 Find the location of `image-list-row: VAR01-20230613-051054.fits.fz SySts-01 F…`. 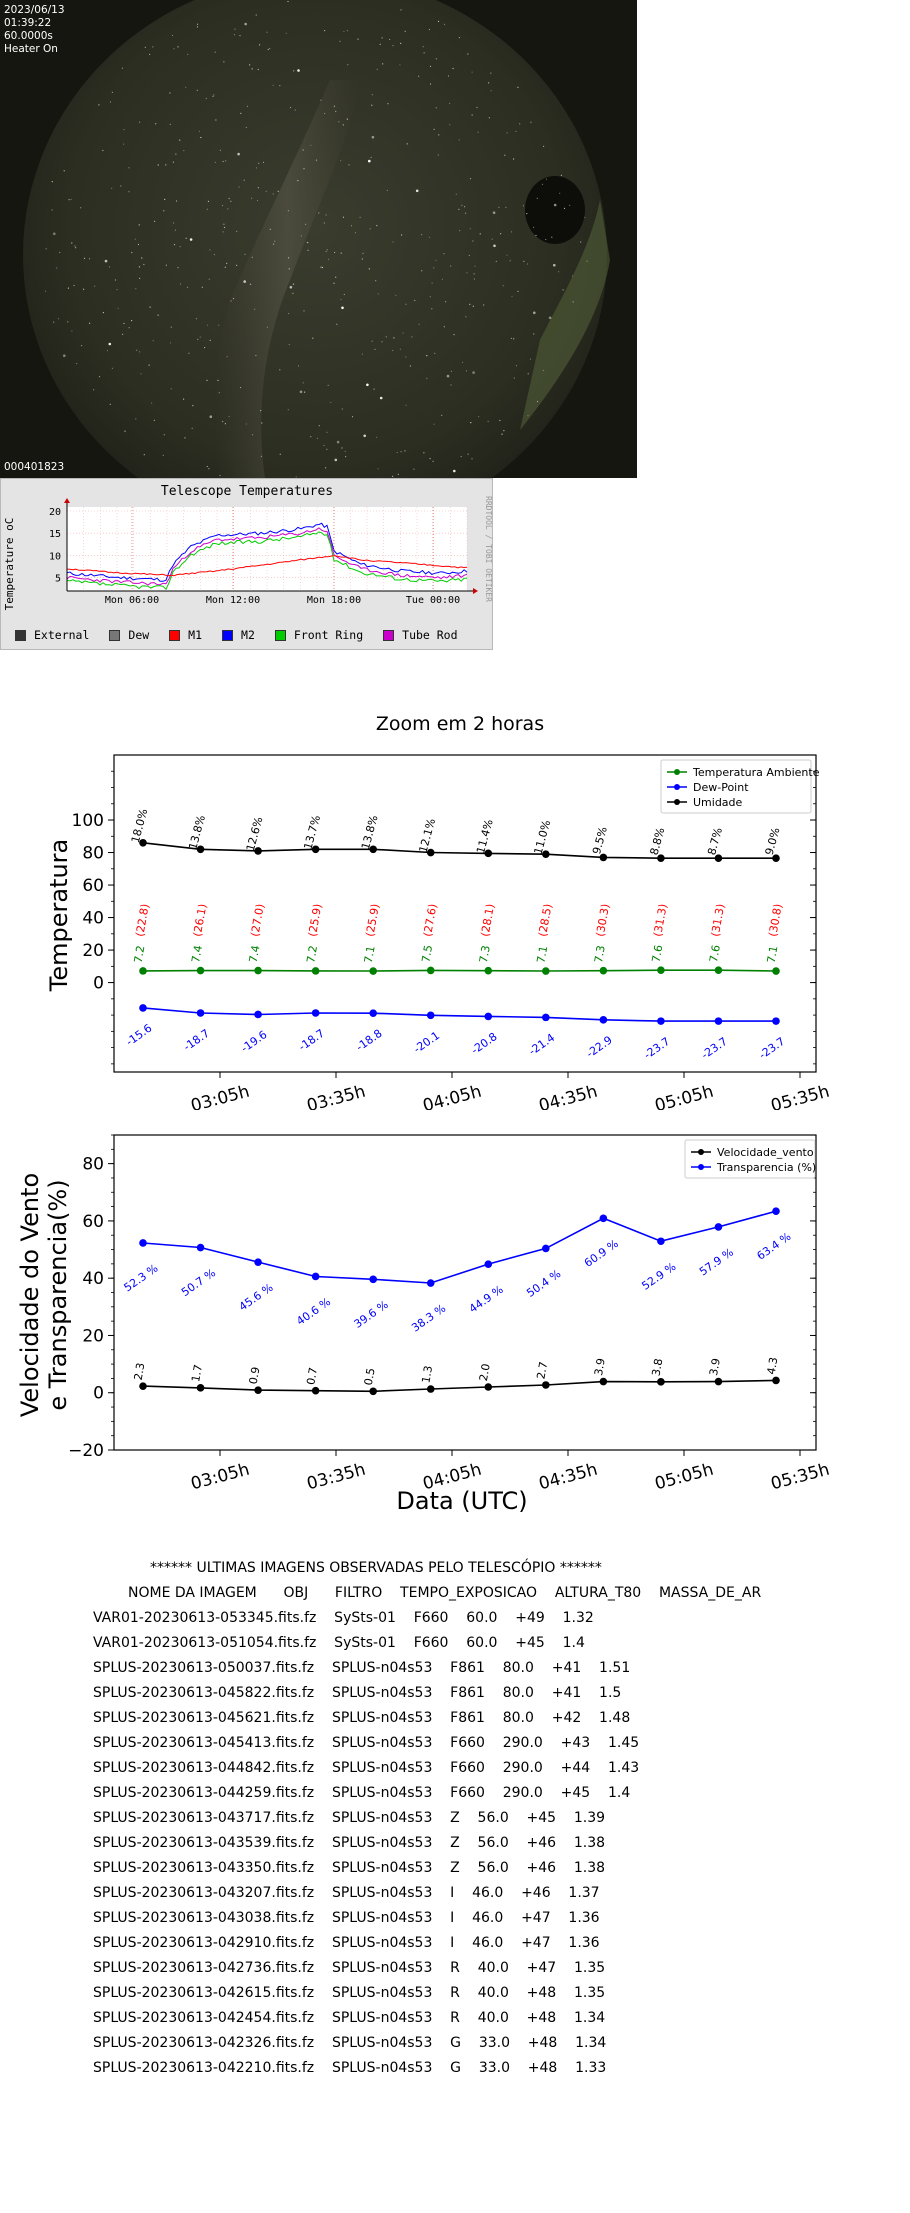

image-list-row: VAR01-20230613-051054.fits.fz SySts-01 F… is located at coordinates (339, 1643).